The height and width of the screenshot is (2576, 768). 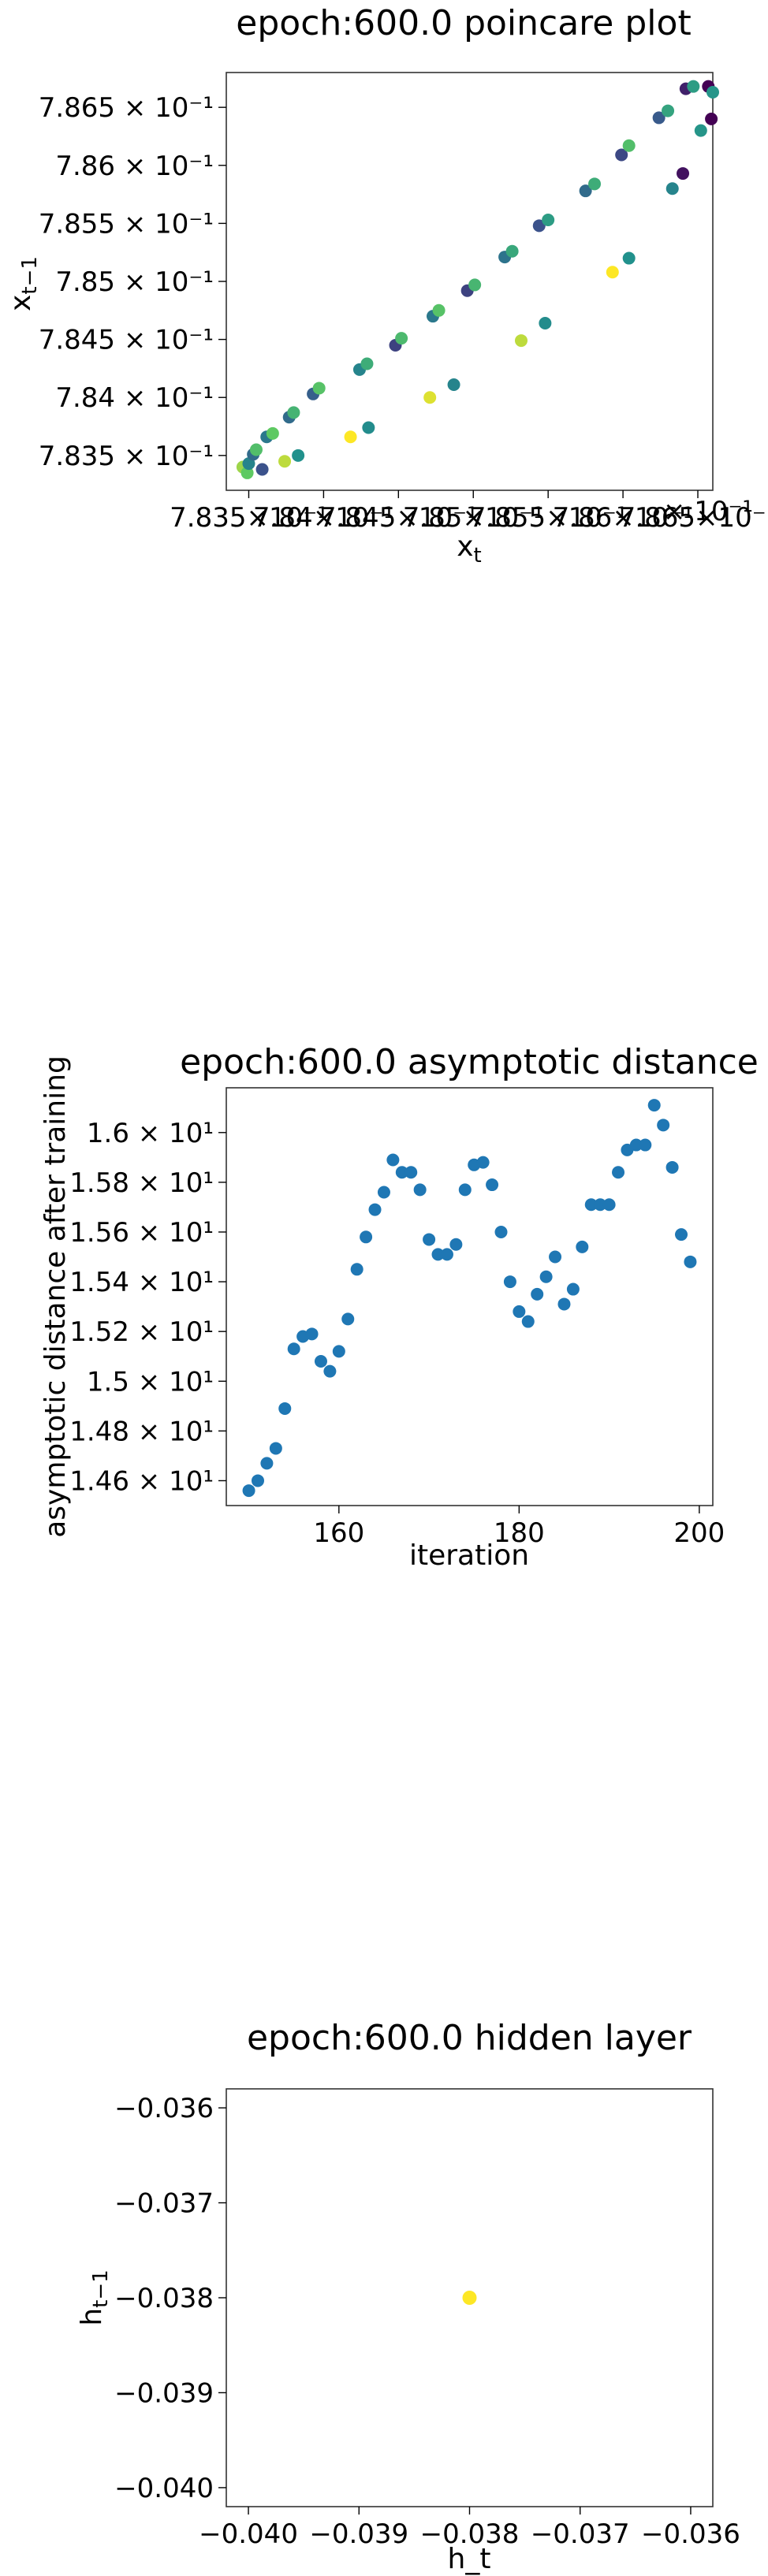 I want to click on poincare-y-label-main: x, so click(x=21, y=303).